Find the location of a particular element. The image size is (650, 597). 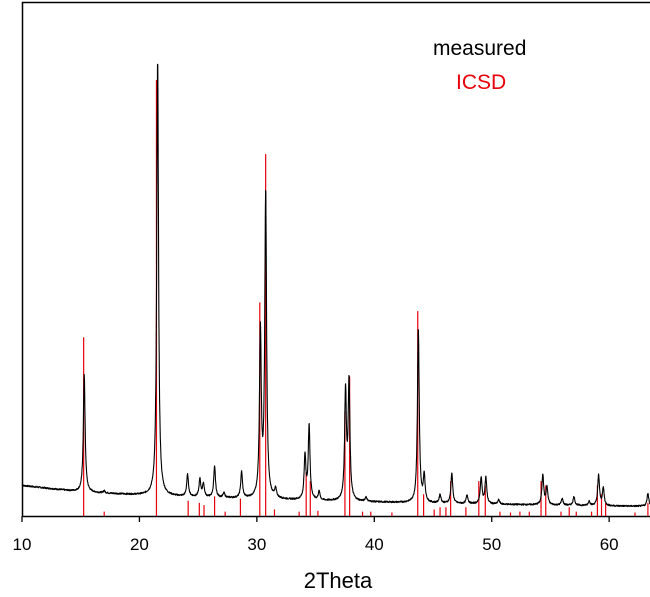

x-tick-label-50: 50 is located at coordinates (491, 544).